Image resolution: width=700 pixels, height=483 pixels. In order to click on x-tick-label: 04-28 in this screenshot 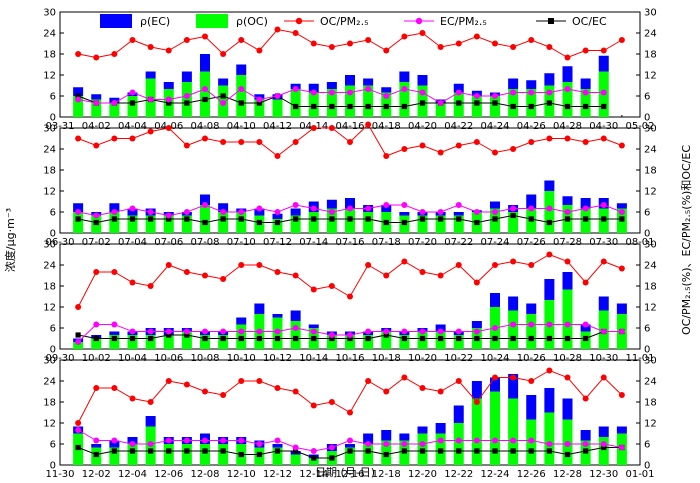, I will do `click(567, 126)`.